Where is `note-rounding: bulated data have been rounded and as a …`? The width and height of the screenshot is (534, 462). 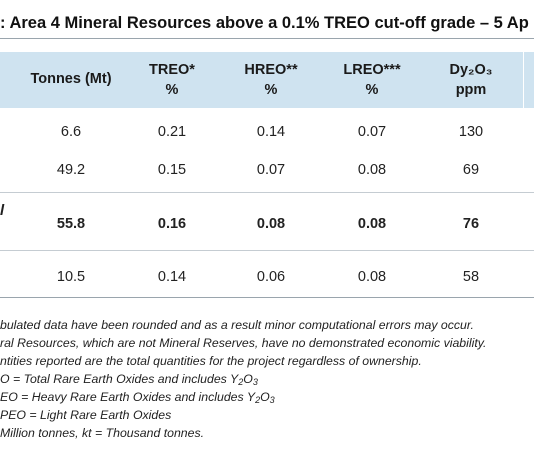
note-rounding: bulated data have been rounded and as a … is located at coordinates (237, 325).